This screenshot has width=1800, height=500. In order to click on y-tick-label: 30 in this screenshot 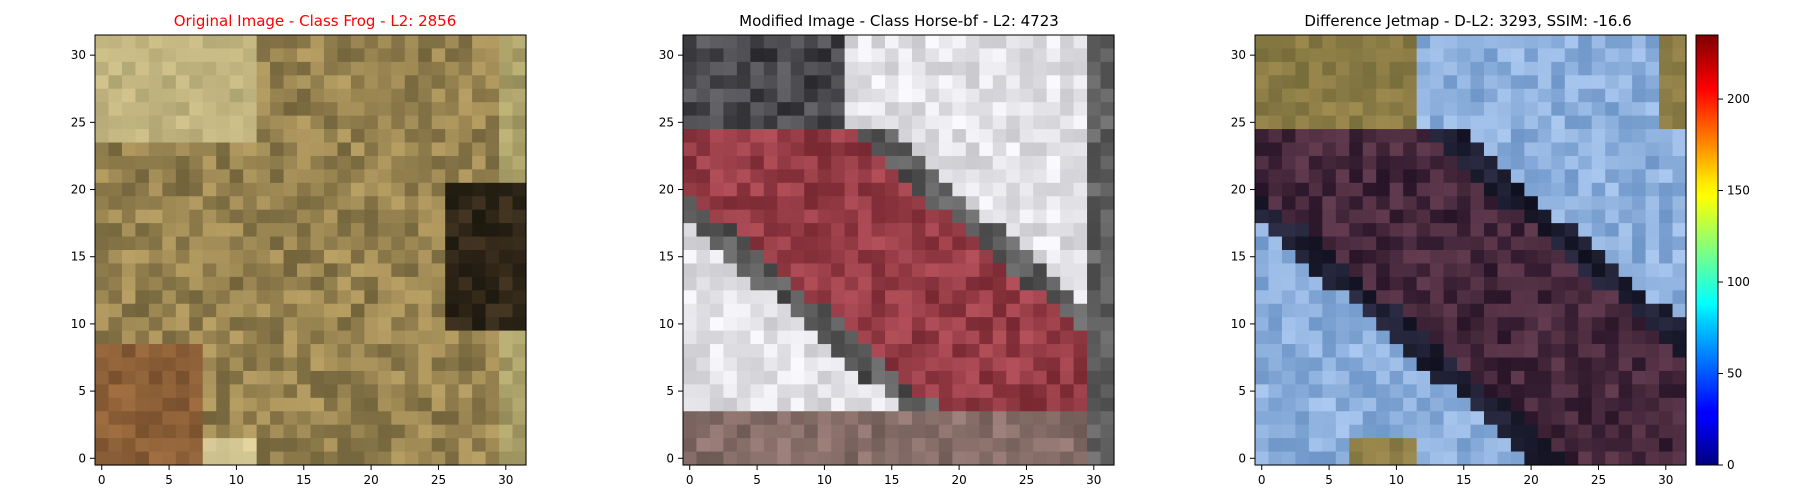, I will do `click(78, 55)`.